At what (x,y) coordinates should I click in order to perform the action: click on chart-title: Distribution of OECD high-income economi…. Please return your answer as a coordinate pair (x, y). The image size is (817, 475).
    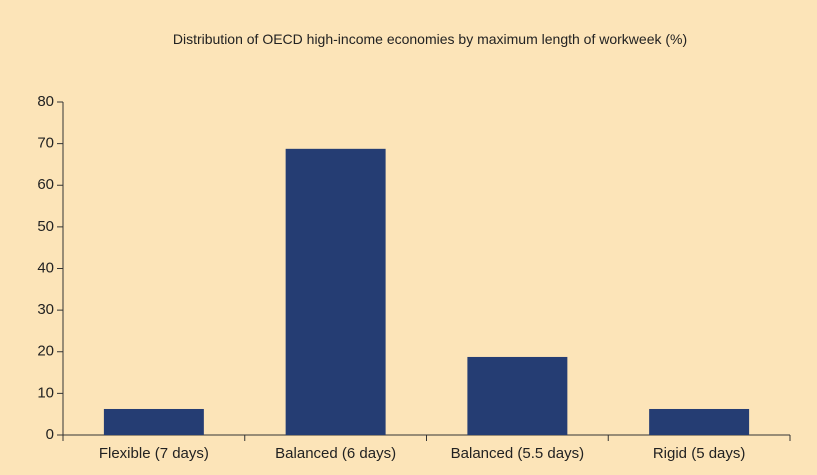
    Looking at the image, I should click on (430, 39).